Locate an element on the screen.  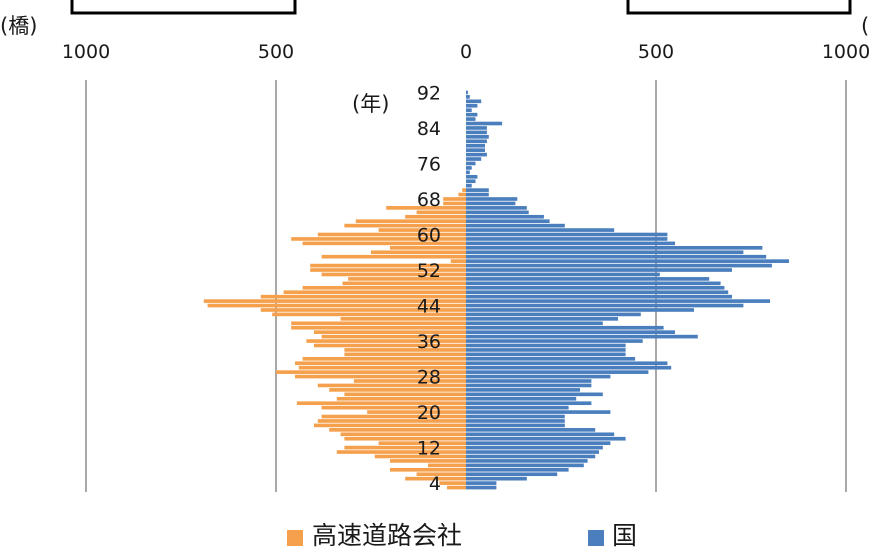
left-unit-label: (橋) is located at coordinates (18, 26).